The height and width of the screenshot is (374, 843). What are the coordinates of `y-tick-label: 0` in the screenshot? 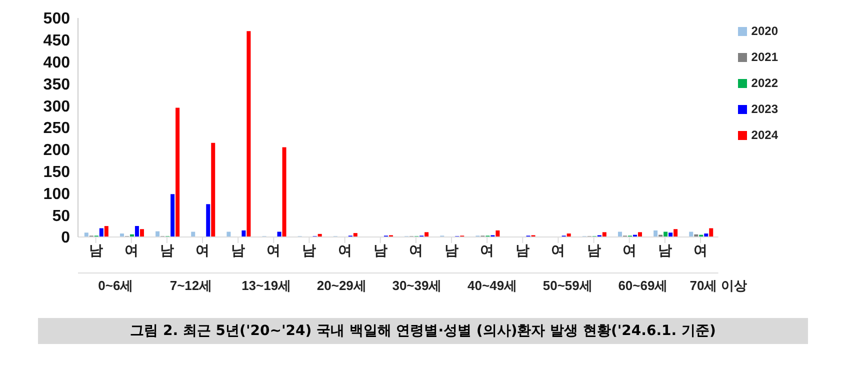 It's located at (65, 238).